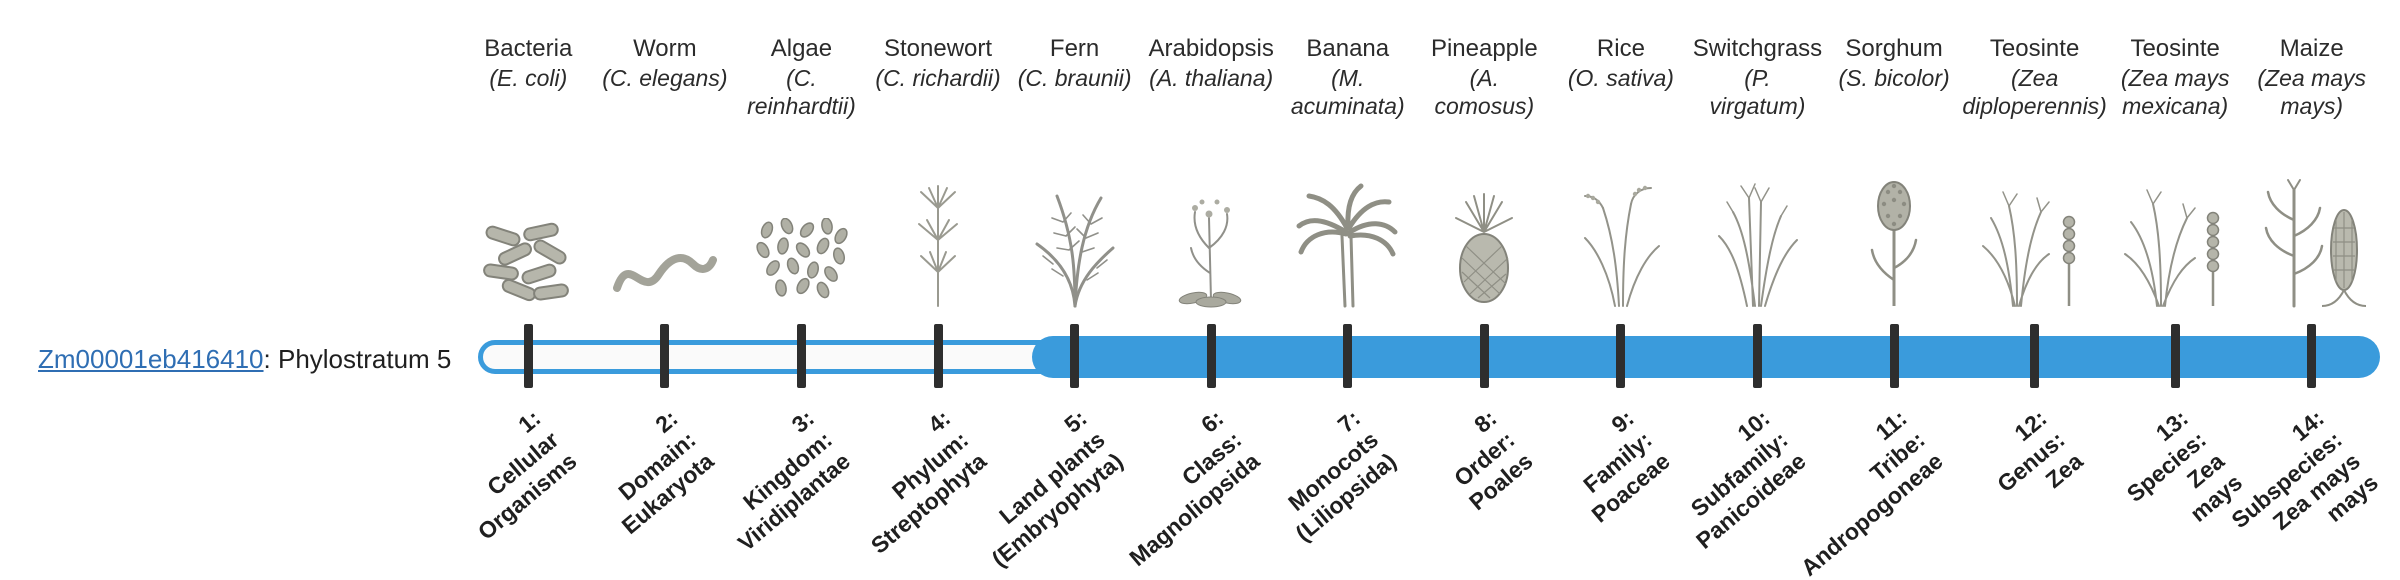 Image resolution: width=2400 pixels, height=580 pixels. I want to click on organism-header: Fern (C. braunii), so click(1075, 65).